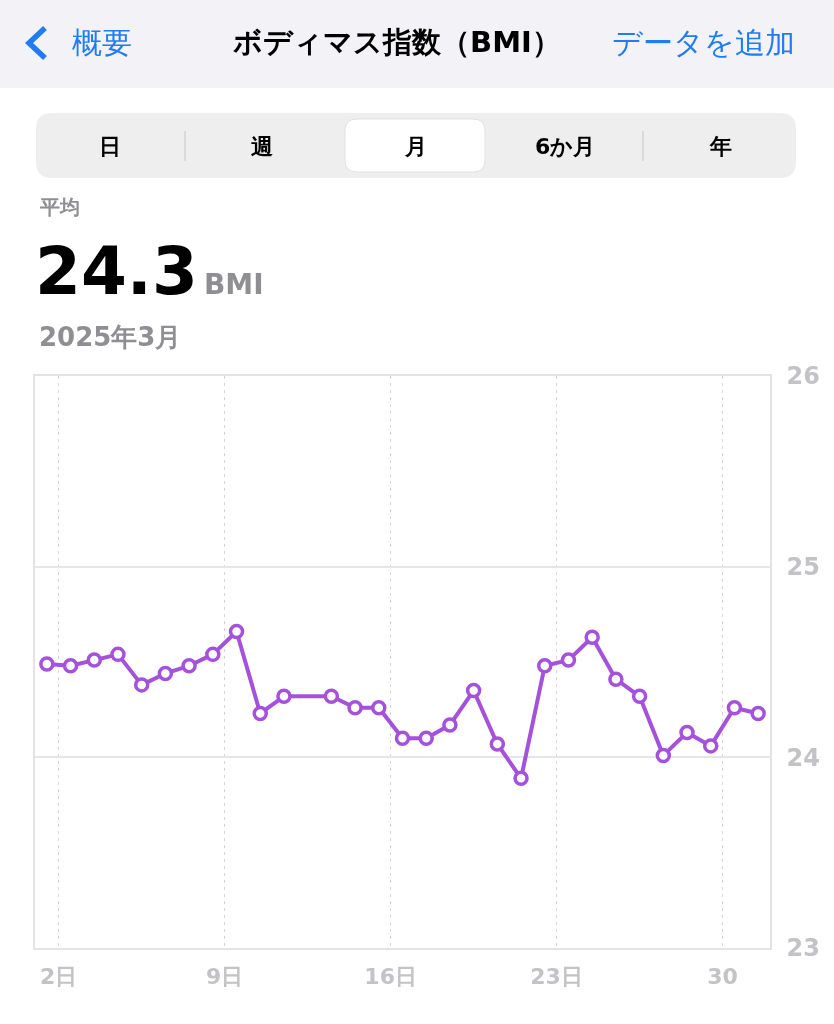 The width and height of the screenshot is (834, 1024). Describe the element at coordinates (803, 948) in the screenshot. I see `y-tick-label: 23` at that location.